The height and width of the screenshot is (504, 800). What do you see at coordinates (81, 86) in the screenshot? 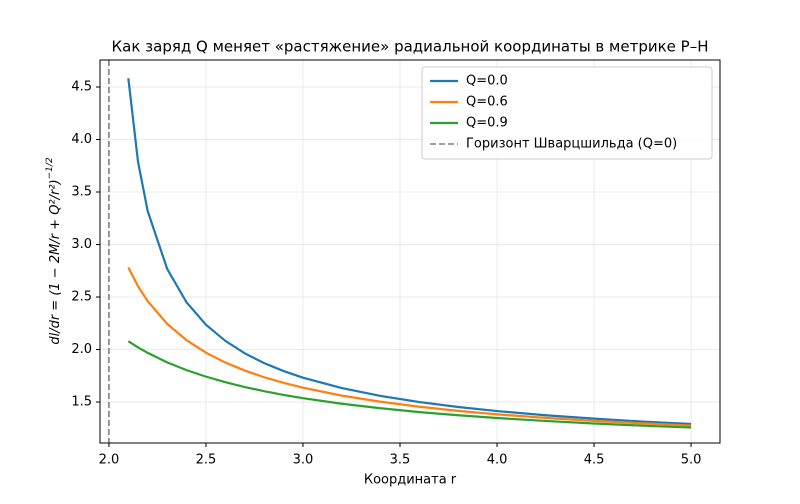
I see `y-tick-label: 4.5` at bounding box center [81, 86].